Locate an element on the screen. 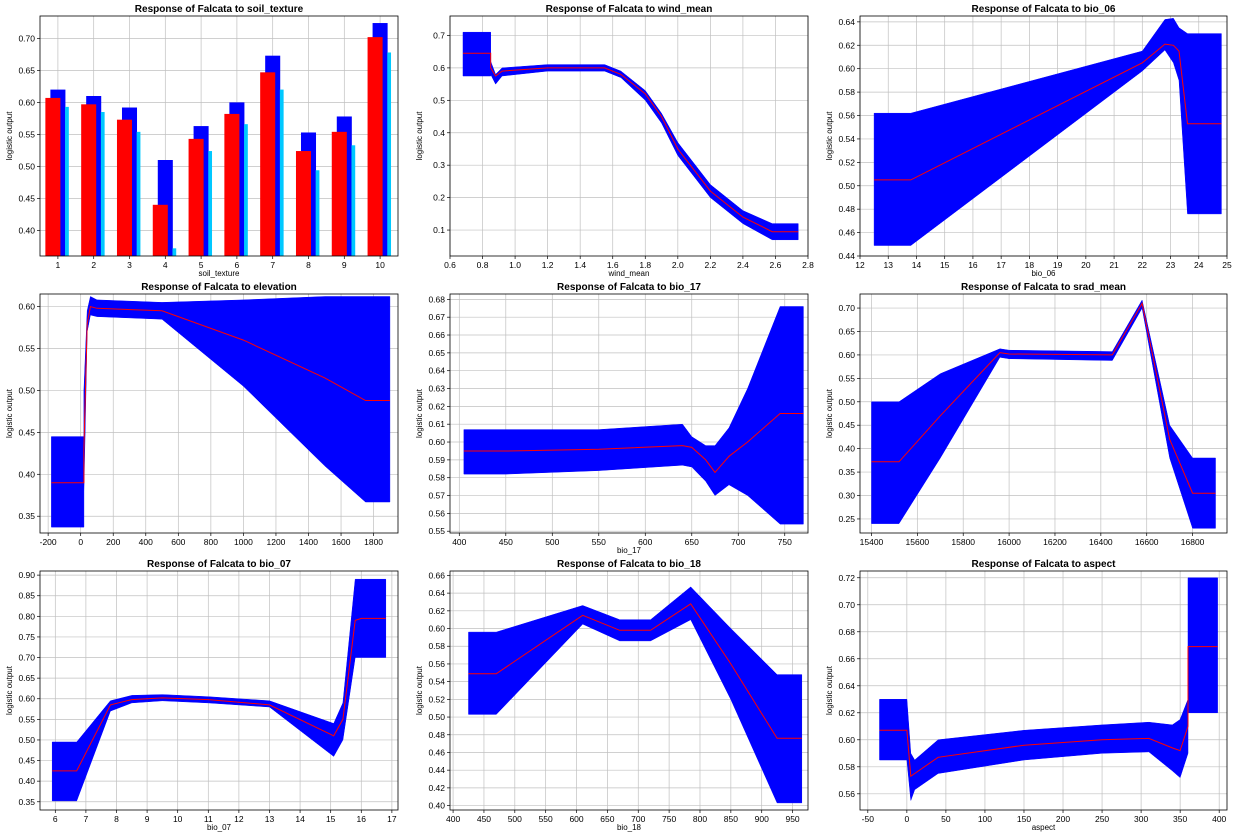 The height and width of the screenshot is (832, 1239). x-tick-label: 3 is located at coordinates (129, 265).